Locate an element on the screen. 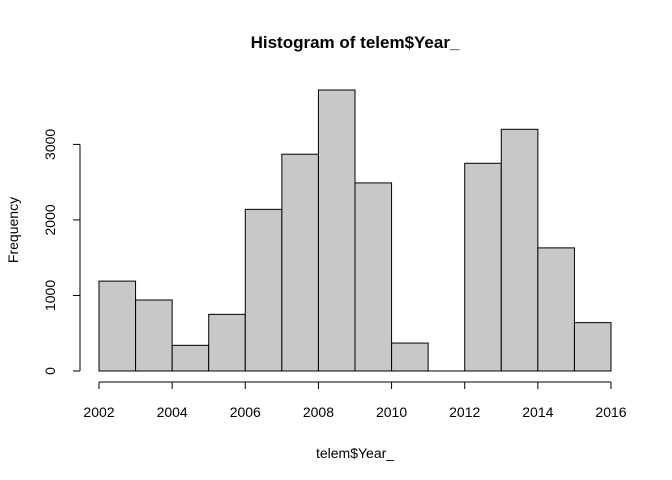 This screenshot has width=672, height=480. x-tick-label: 2014 is located at coordinates (537, 412).